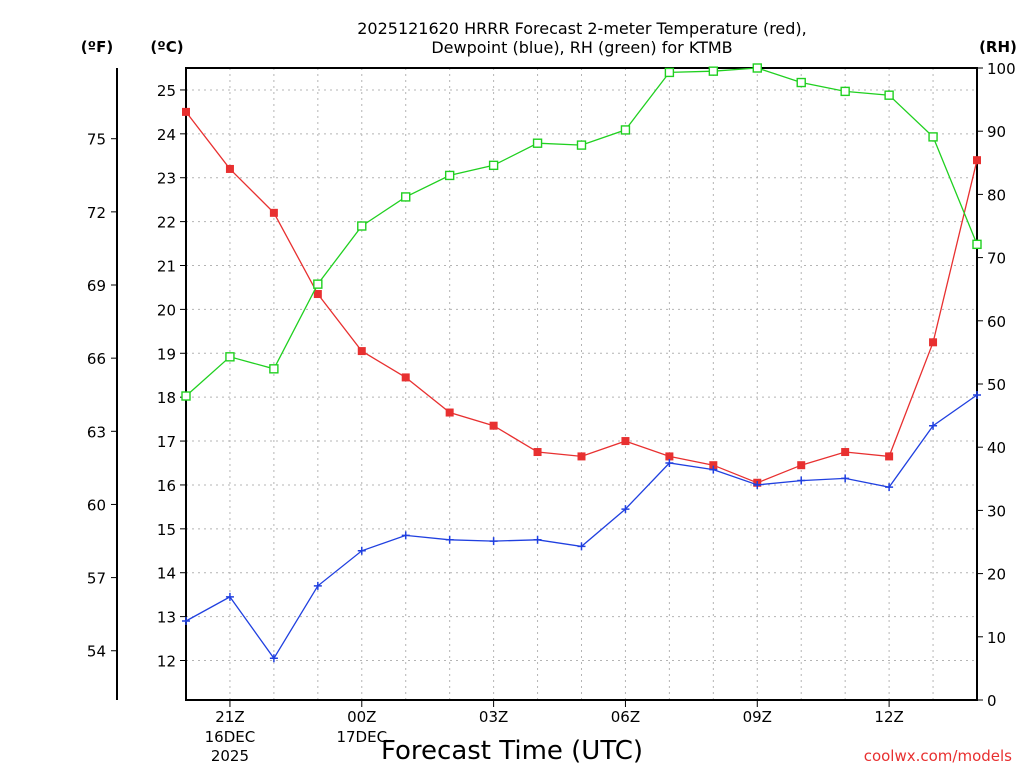 This screenshot has width=1024, height=768. I want to click on celsius-tick-label: 21, so click(166, 267).